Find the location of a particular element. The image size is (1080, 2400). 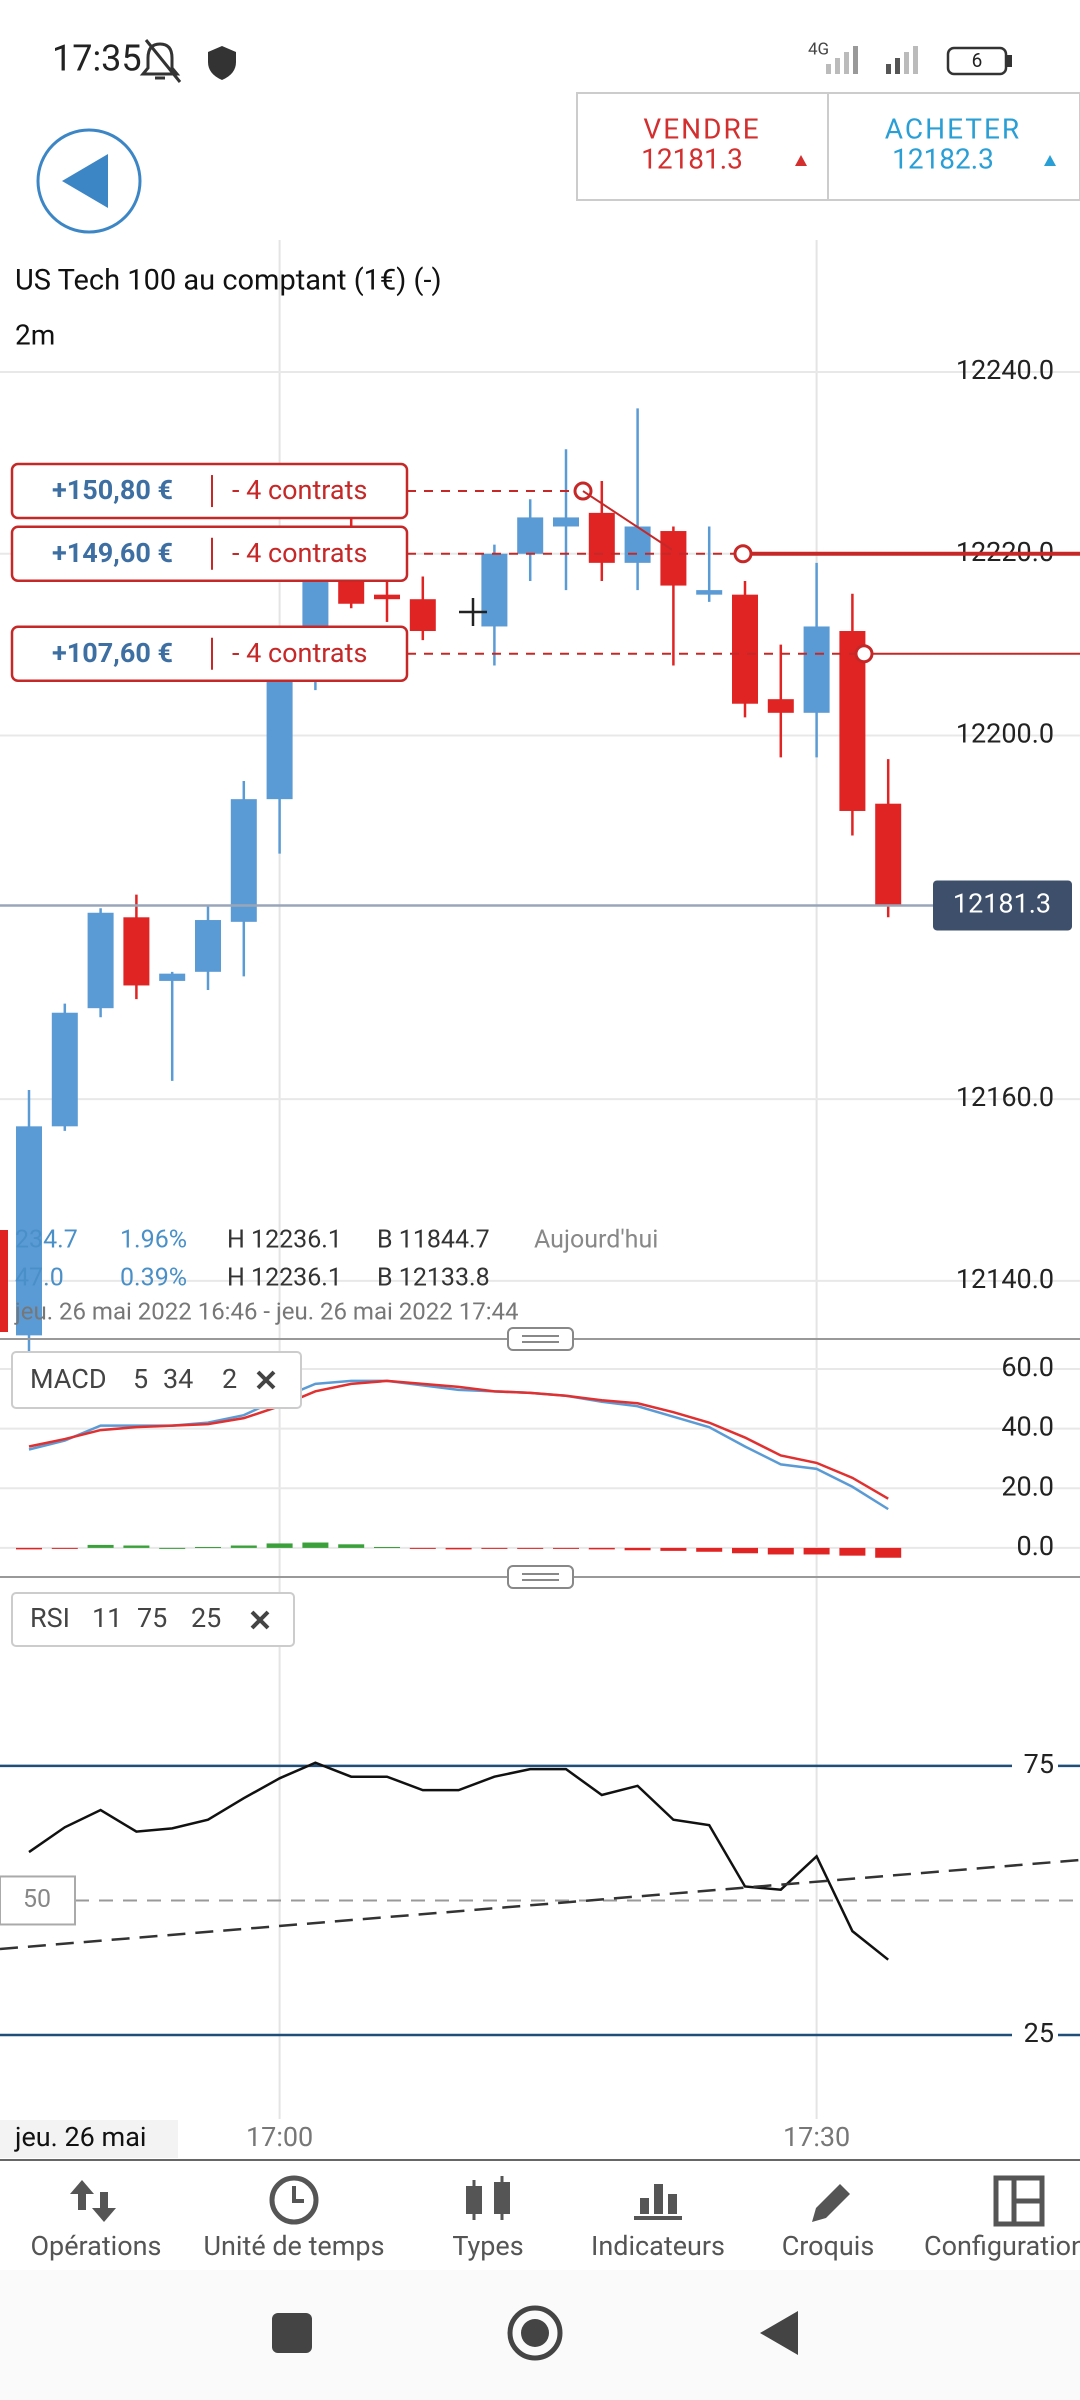

battery-level: 6 is located at coordinates (977, 60).